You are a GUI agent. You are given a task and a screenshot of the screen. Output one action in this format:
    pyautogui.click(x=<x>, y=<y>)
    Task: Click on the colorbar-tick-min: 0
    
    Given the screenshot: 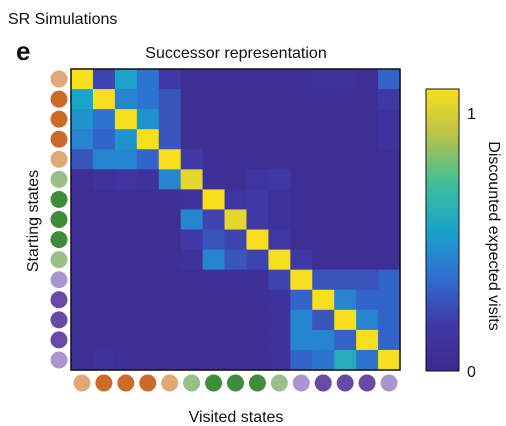 What is the action you would take?
    pyautogui.click(x=471, y=372)
    